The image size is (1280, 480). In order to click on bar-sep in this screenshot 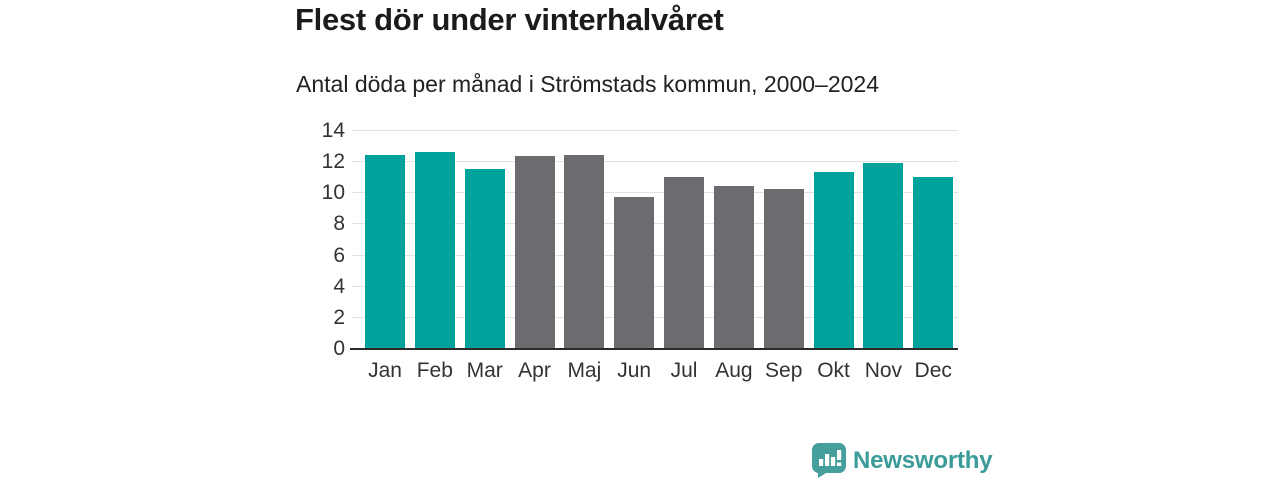, I will do `click(783, 268)`.